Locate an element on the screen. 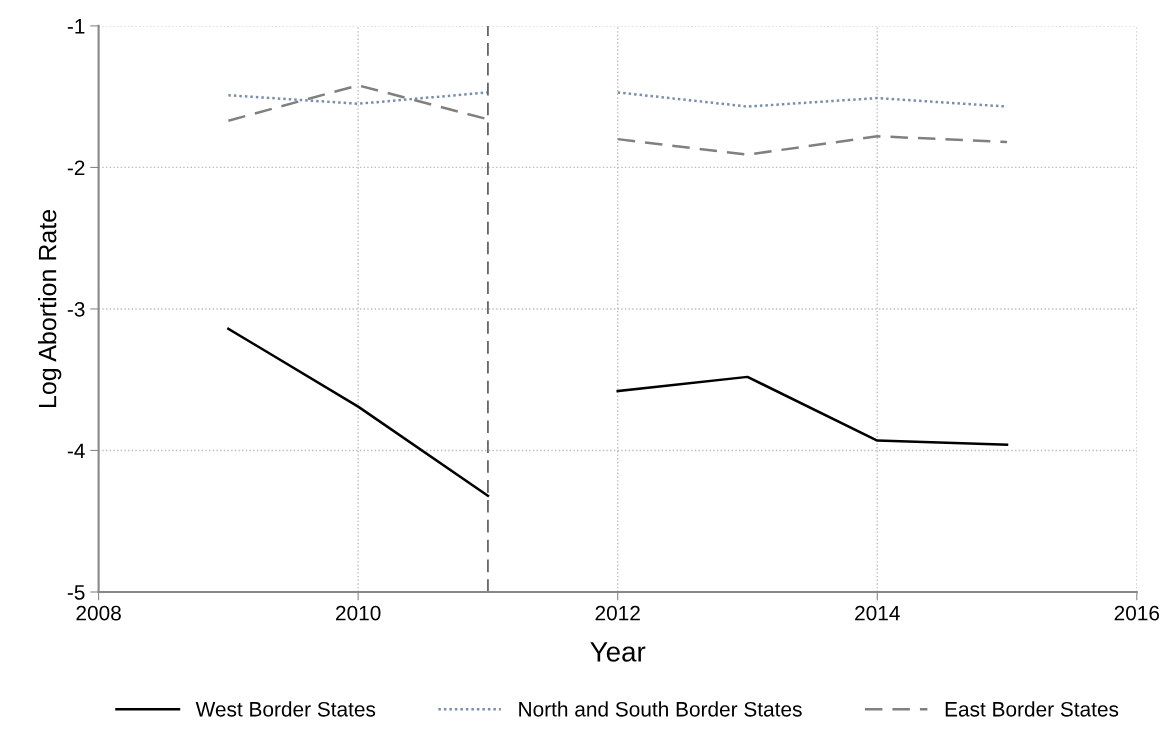 The height and width of the screenshot is (740, 1160). legend-label: North and South Border States is located at coordinates (660, 709).